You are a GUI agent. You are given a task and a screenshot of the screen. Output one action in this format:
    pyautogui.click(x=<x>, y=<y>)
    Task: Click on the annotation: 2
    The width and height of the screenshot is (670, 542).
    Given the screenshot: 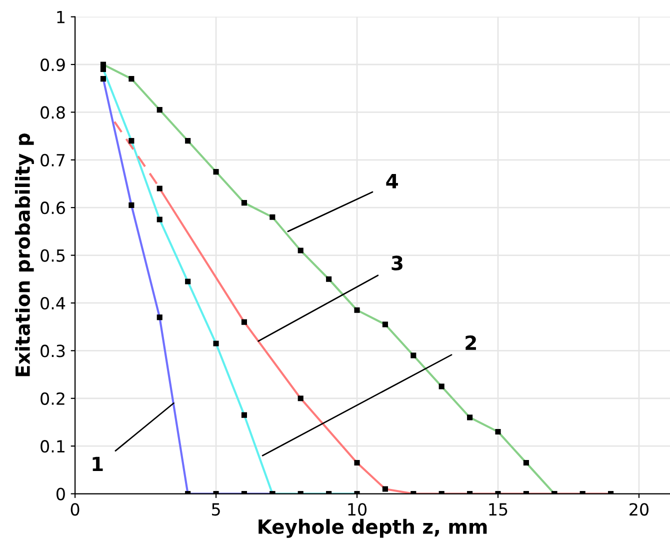 What is the action you would take?
    pyautogui.click(x=471, y=342)
    